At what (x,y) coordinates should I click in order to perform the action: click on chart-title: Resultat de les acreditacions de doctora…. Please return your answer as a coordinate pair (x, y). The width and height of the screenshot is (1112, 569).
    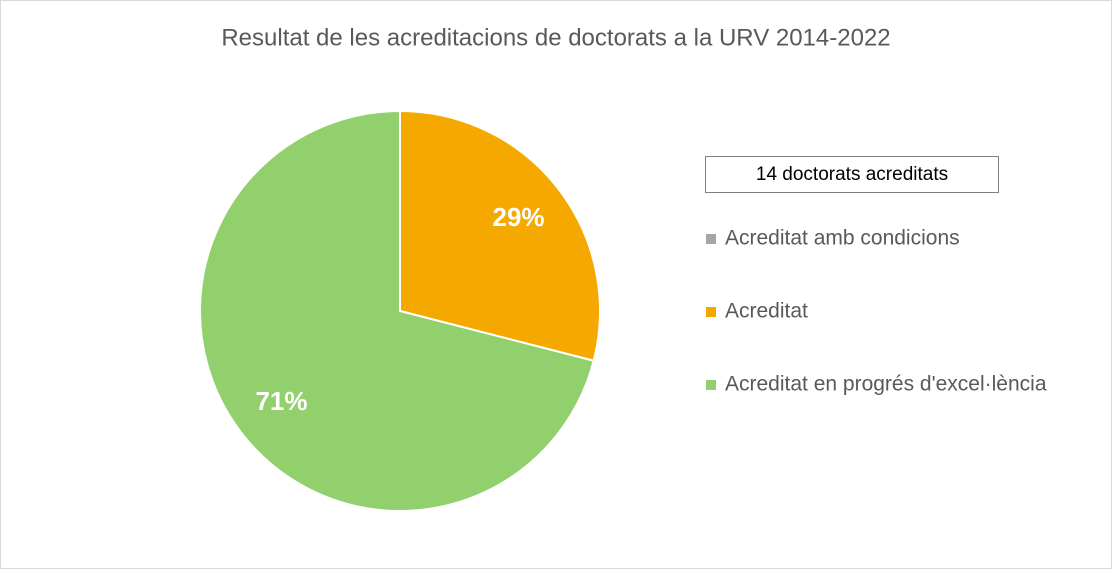
    Looking at the image, I should click on (555, 37).